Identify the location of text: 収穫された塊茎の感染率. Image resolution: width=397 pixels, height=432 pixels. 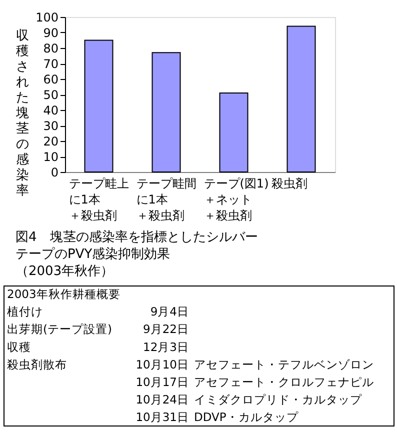
(22, 113).